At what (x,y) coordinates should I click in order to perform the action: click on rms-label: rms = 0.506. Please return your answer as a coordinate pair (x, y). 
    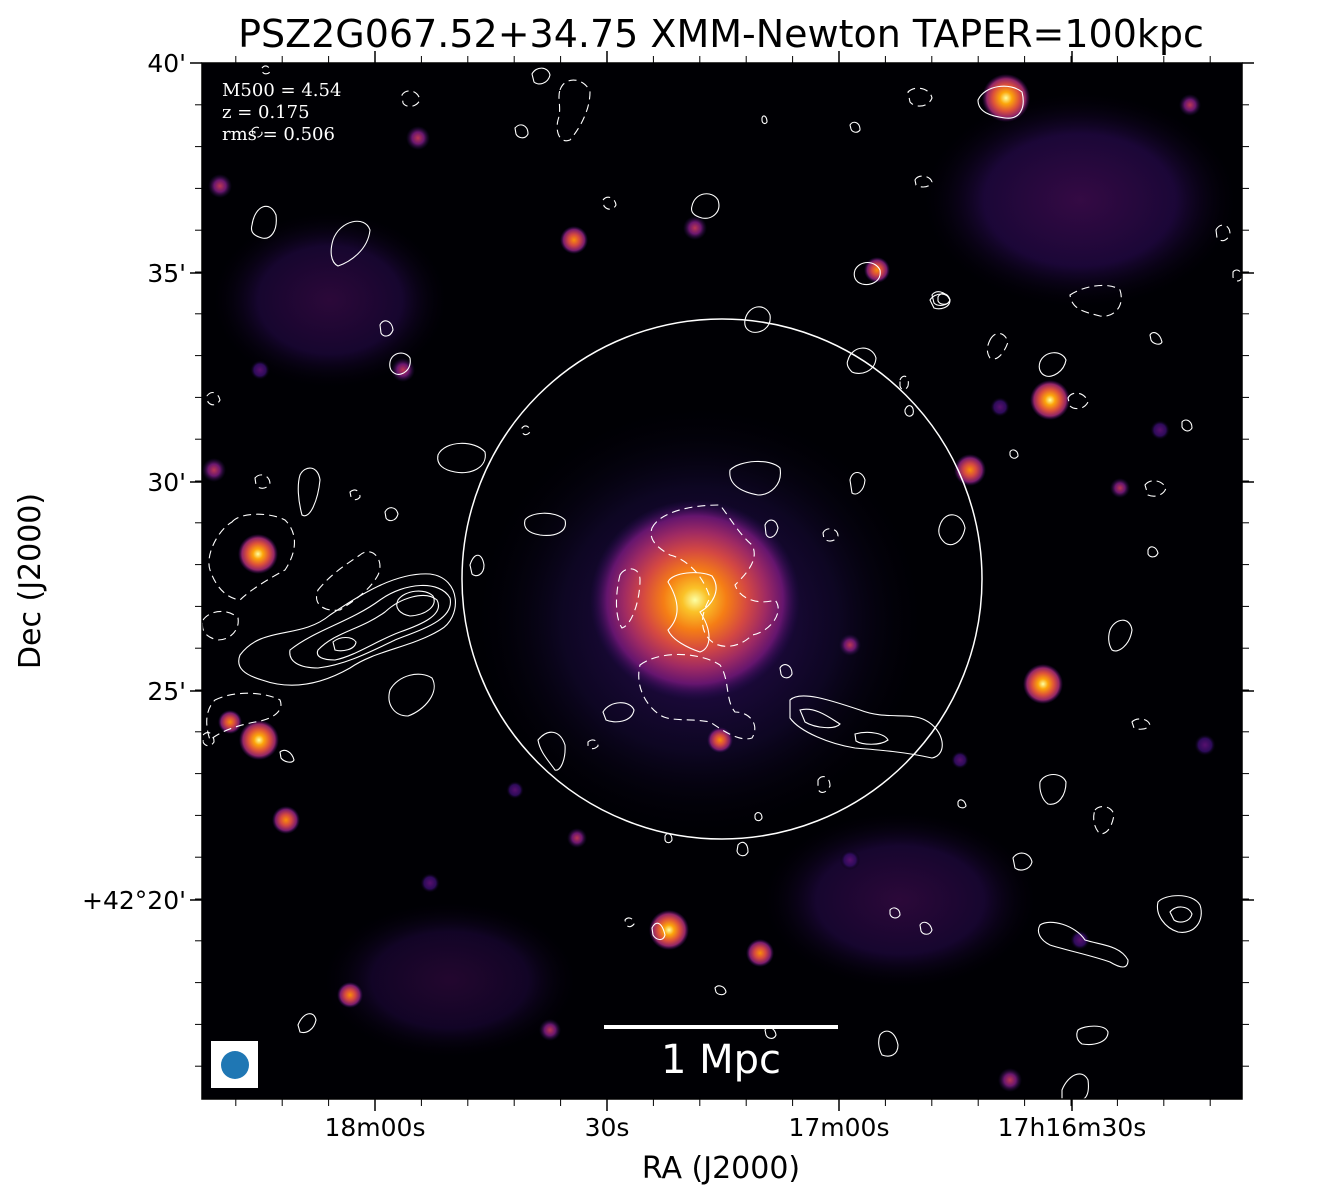
    Looking at the image, I should click on (278, 134).